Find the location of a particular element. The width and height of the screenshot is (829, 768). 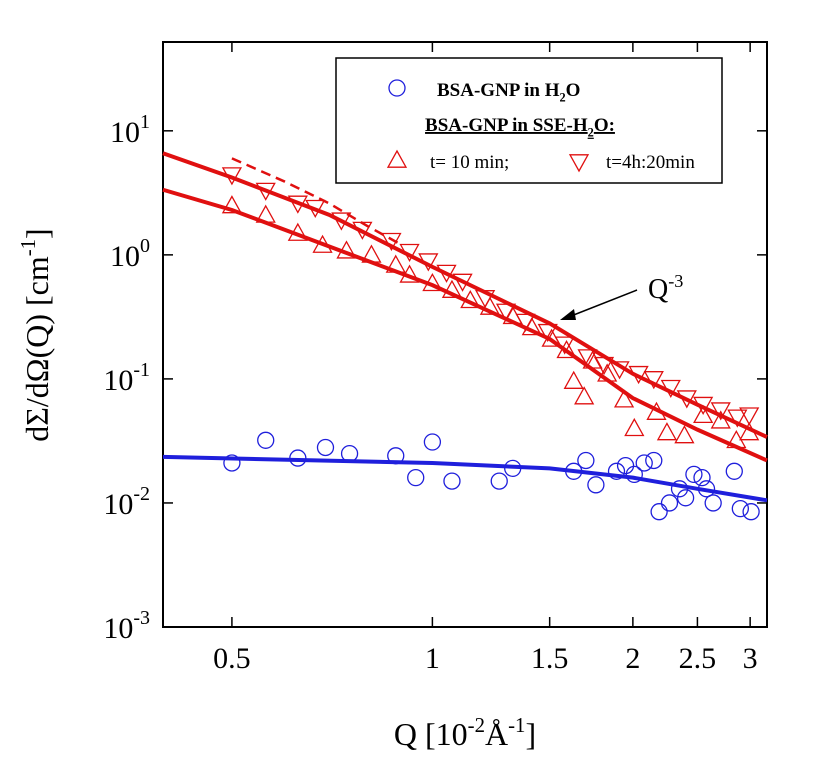

y-tick-label: 10¹ is located at coordinates (130, 130).